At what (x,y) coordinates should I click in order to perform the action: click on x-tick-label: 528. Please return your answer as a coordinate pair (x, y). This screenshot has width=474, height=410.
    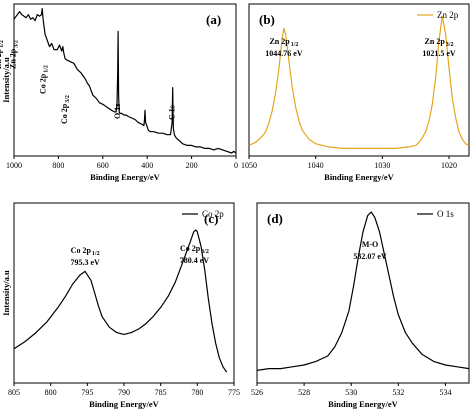
    Looking at the image, I should click on (304, 392).